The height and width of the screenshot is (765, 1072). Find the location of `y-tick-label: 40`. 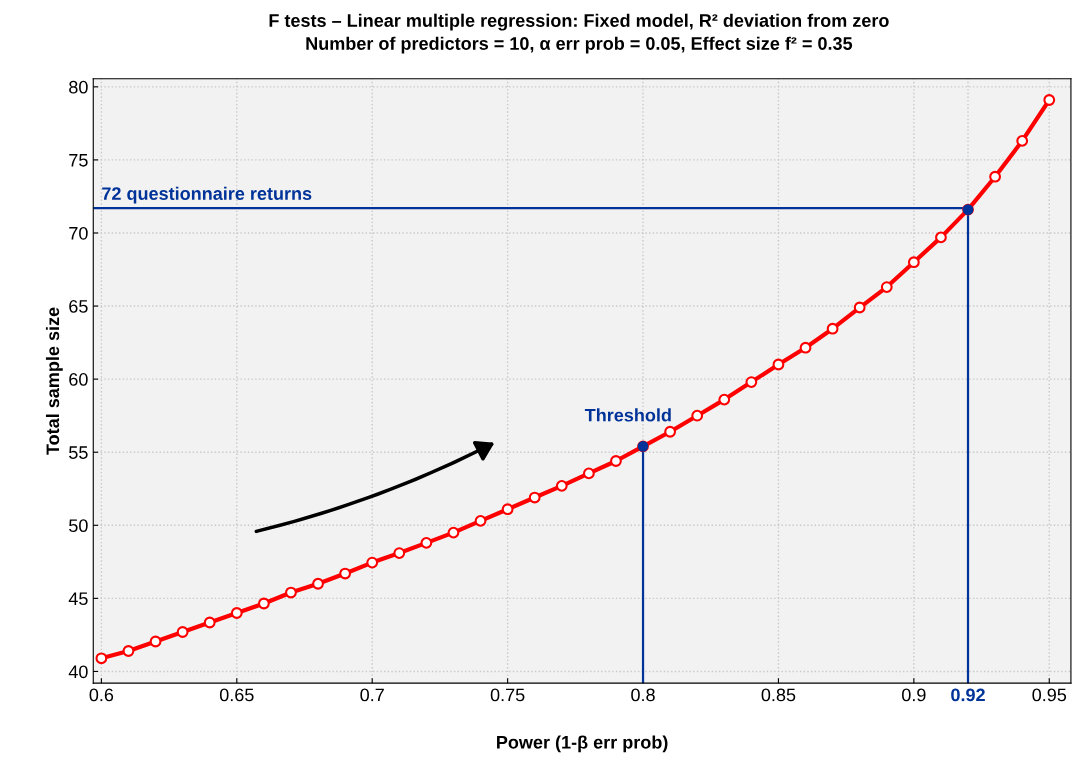

y-tick-label: 40 is located at coordinates (78, 672).